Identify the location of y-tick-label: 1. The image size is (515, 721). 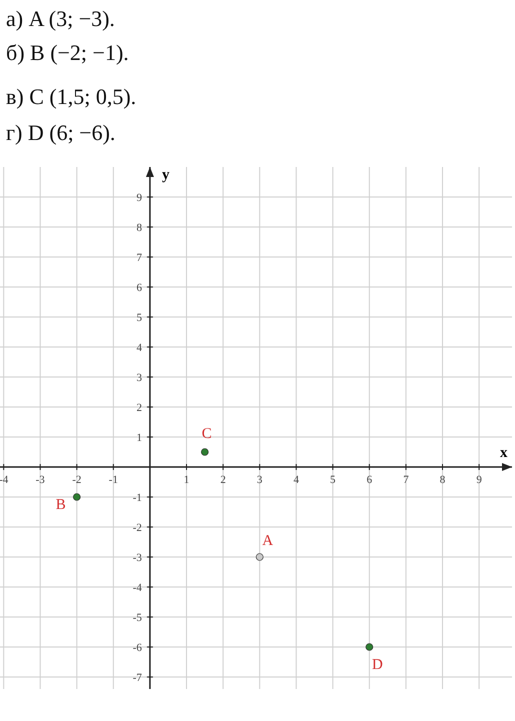
(139, 438).